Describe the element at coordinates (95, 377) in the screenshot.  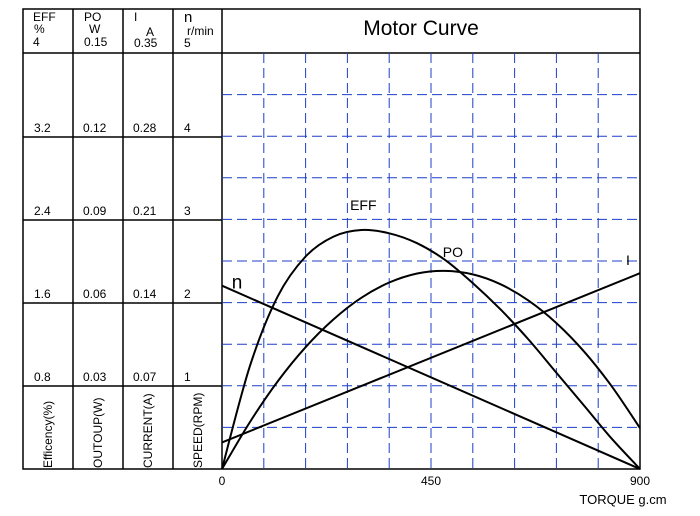
I see `scale-value: 0.03` at that location.